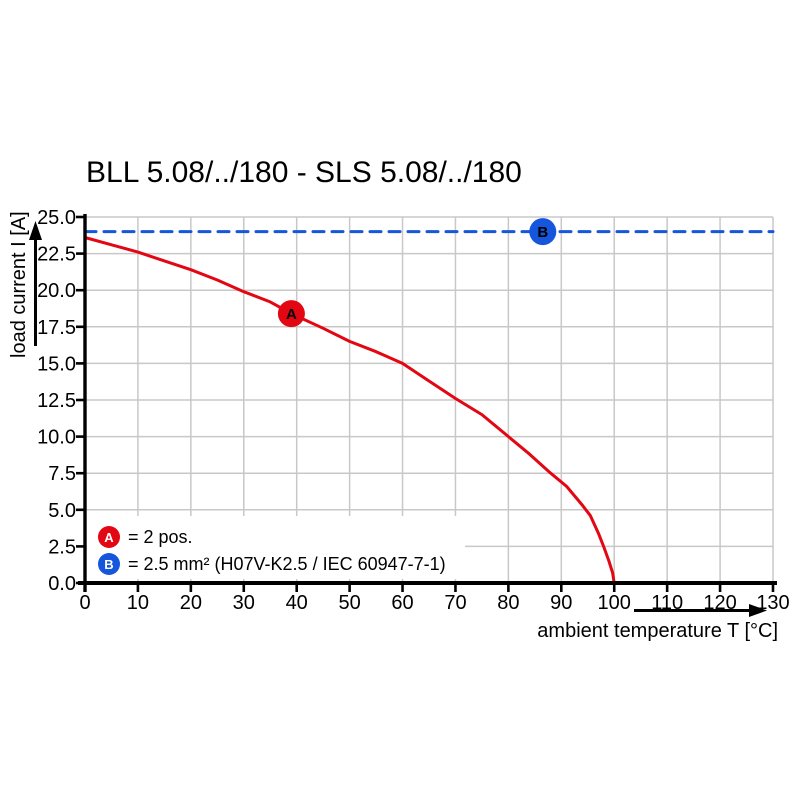 Image resolution: width=800 pixels, height=800 pixels. I want to click on x-tick-label: 120, so click(719, 603).